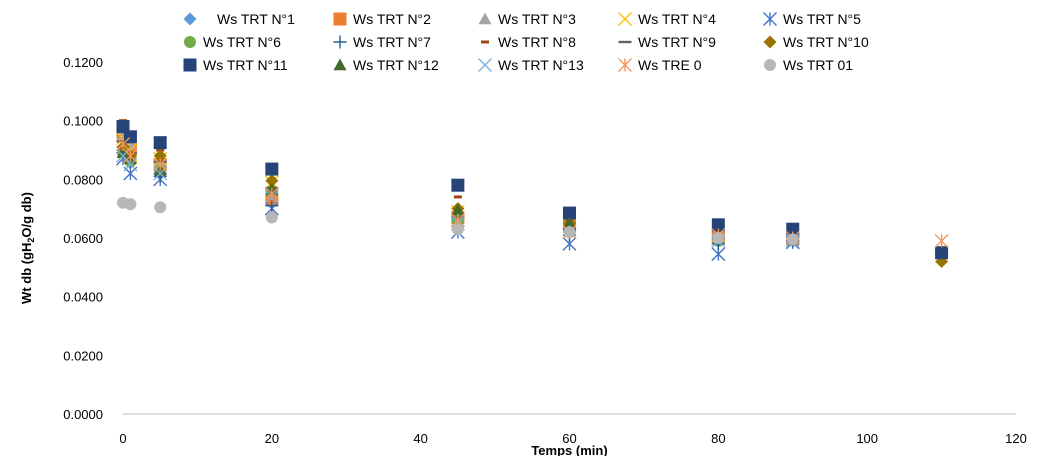 This screenshot has width=1055, height=456. What do you see at coordinates (83, 355) in the screenshot?
I see `y-tick-label: 0.0200` at bounding box center [83, 355].